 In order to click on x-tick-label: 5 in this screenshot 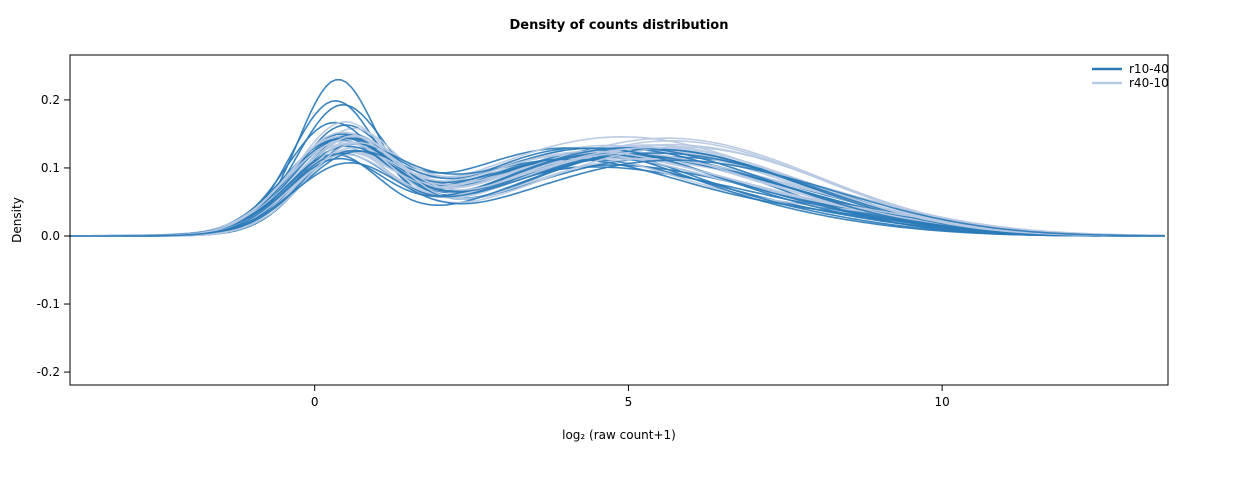, I will do `click(629, 402)`.